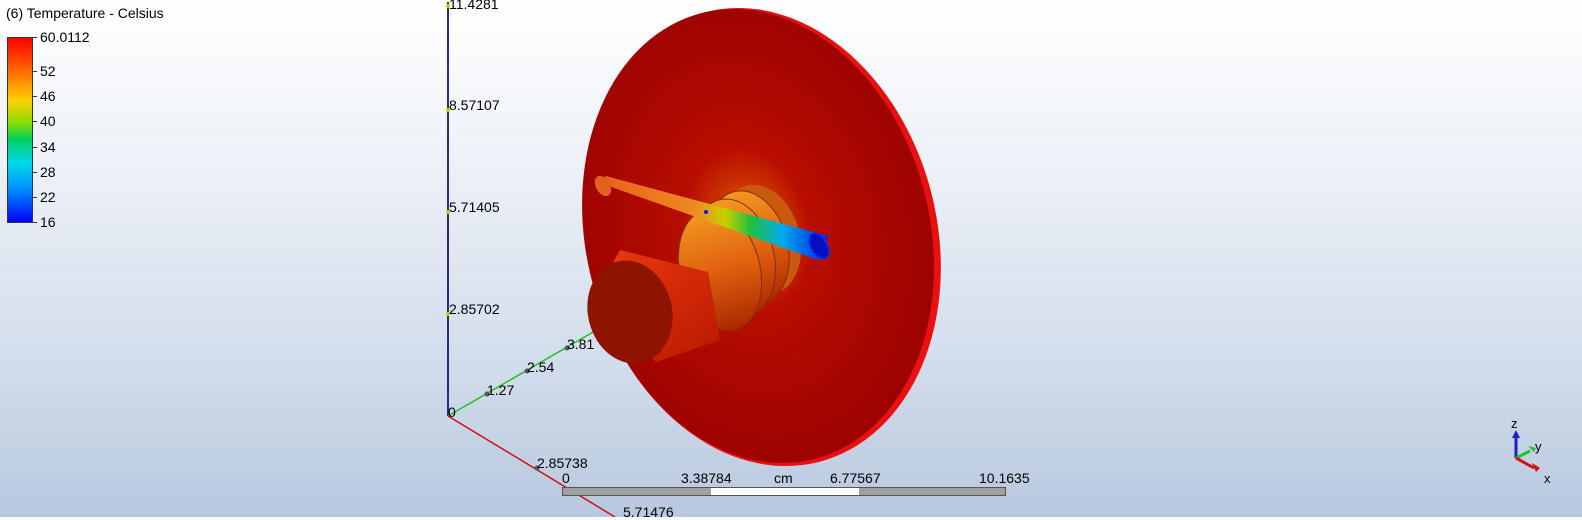 The width and height of the screenshot is (1582, 520). I want to click on x-axis-tick-label: 5.71476, so click(648, 512).